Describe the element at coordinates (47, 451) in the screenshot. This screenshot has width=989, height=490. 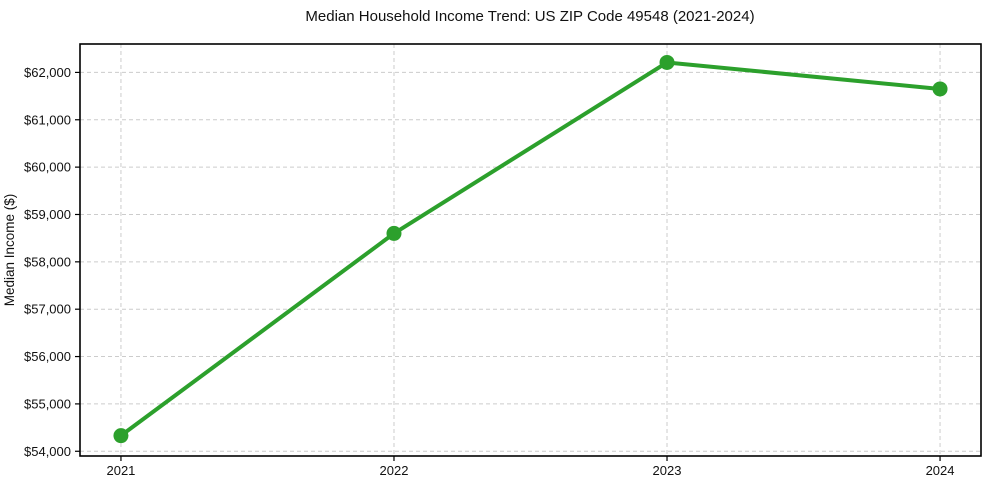
I see `y-tick-label: $54,000` at that location.